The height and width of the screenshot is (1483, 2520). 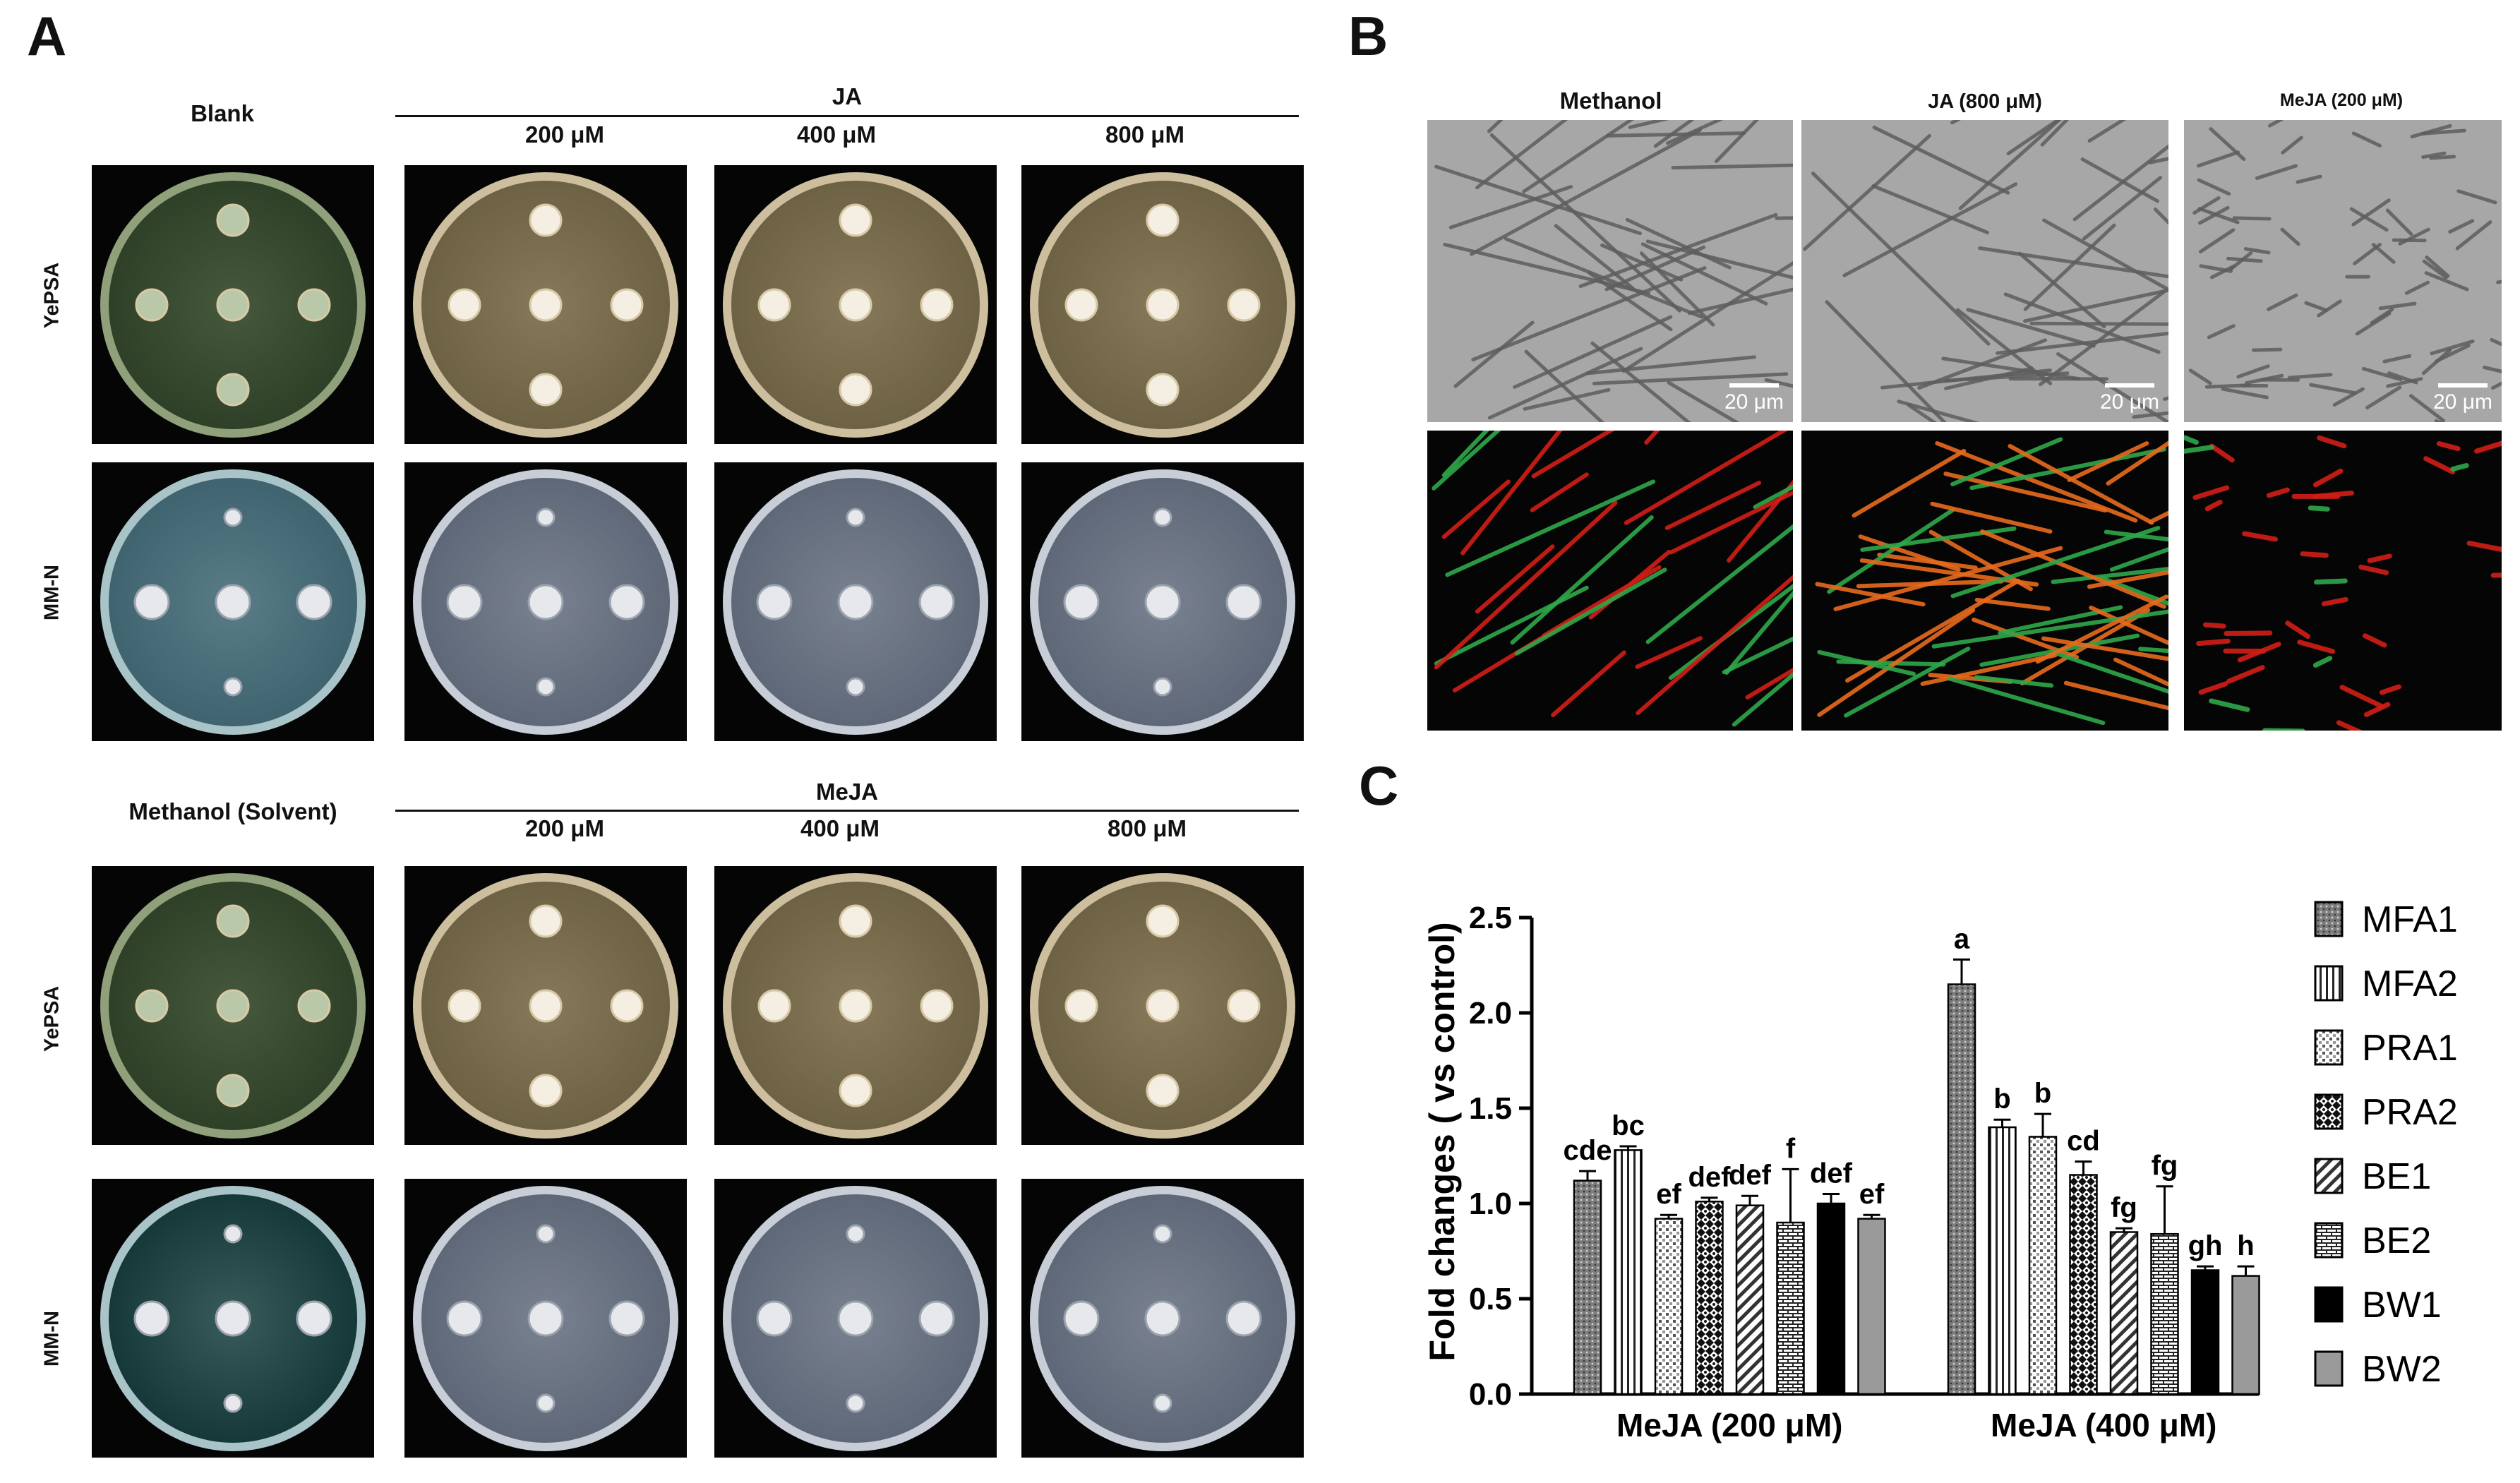 I want to click on y-tick-label: 0.5, so click(x=1491, y=1299).